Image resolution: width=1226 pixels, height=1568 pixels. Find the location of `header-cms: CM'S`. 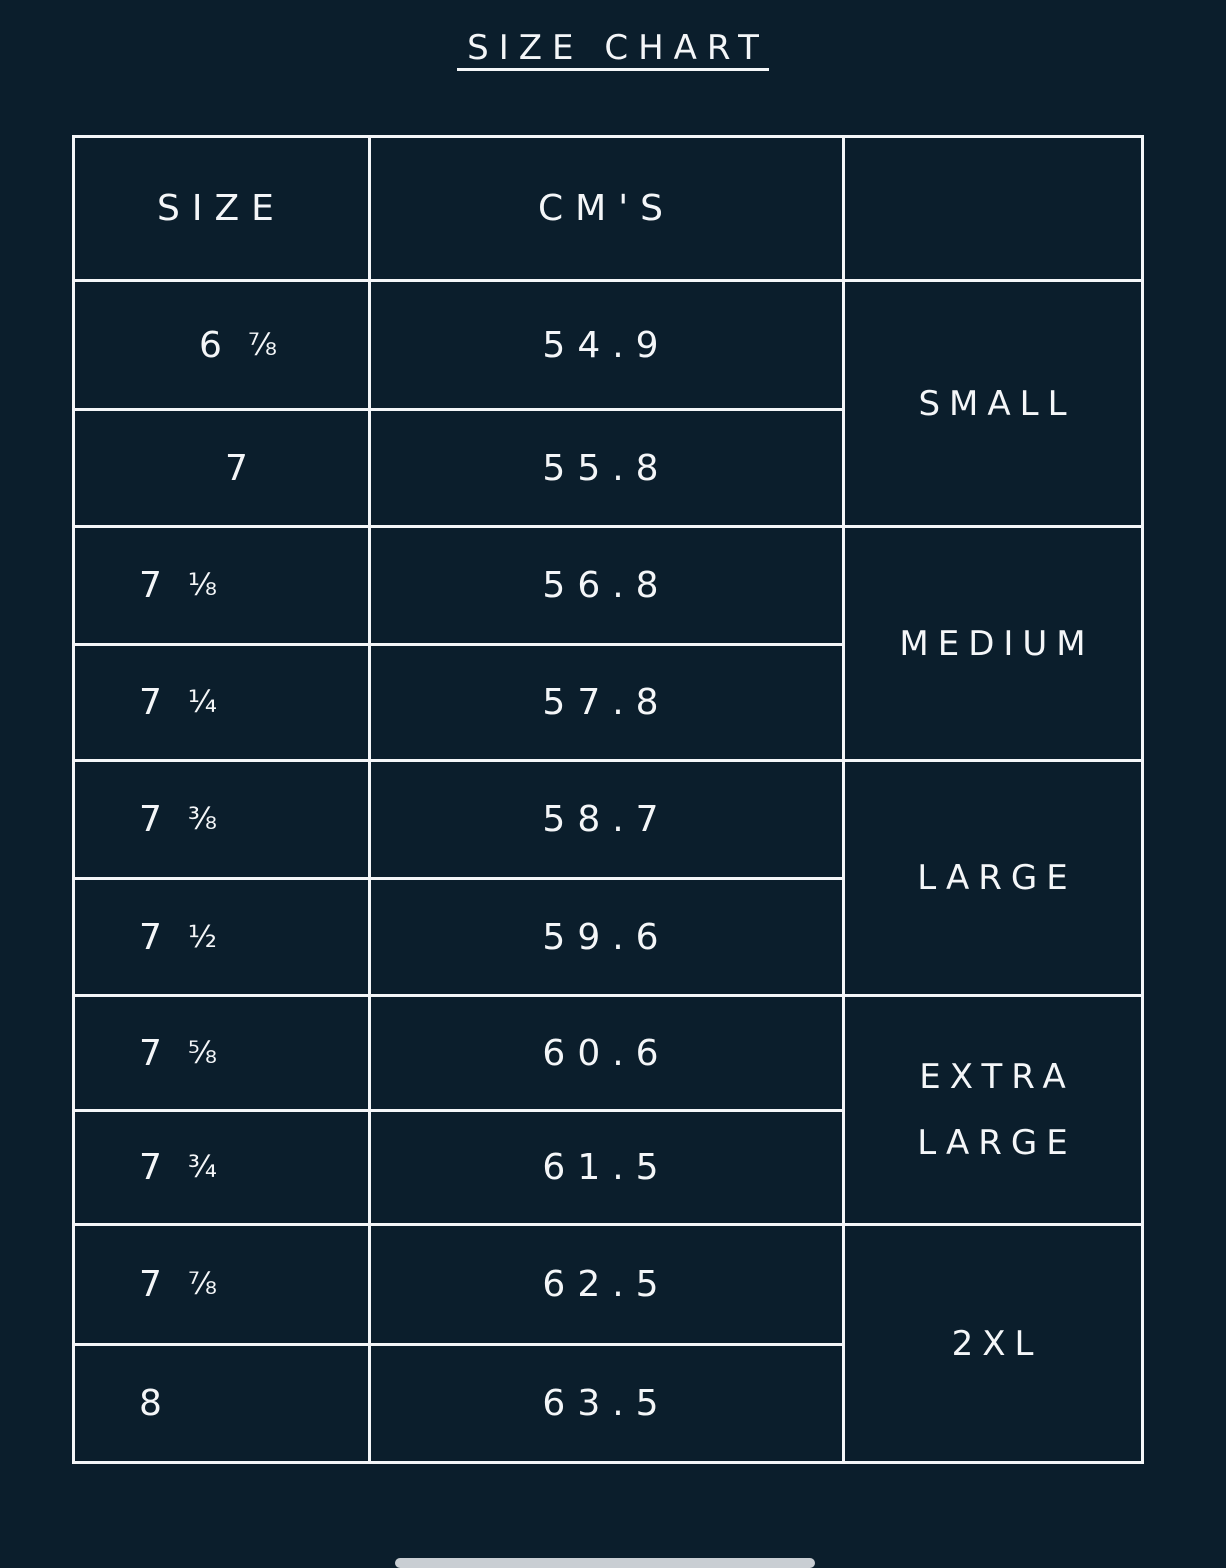

header-cms: CM'S is located at coordinates (606, 208).